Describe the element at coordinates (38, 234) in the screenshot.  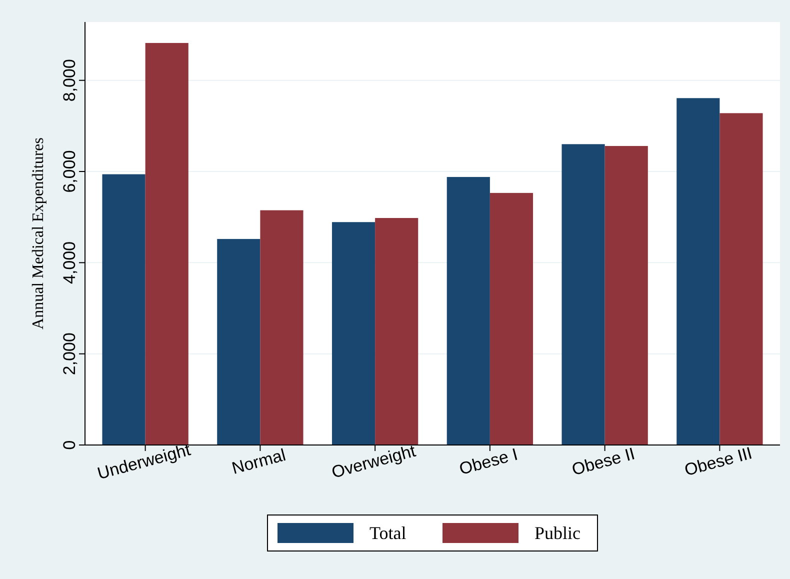
I see `y-axis-title: Annual Medical Expenditures` at that location.